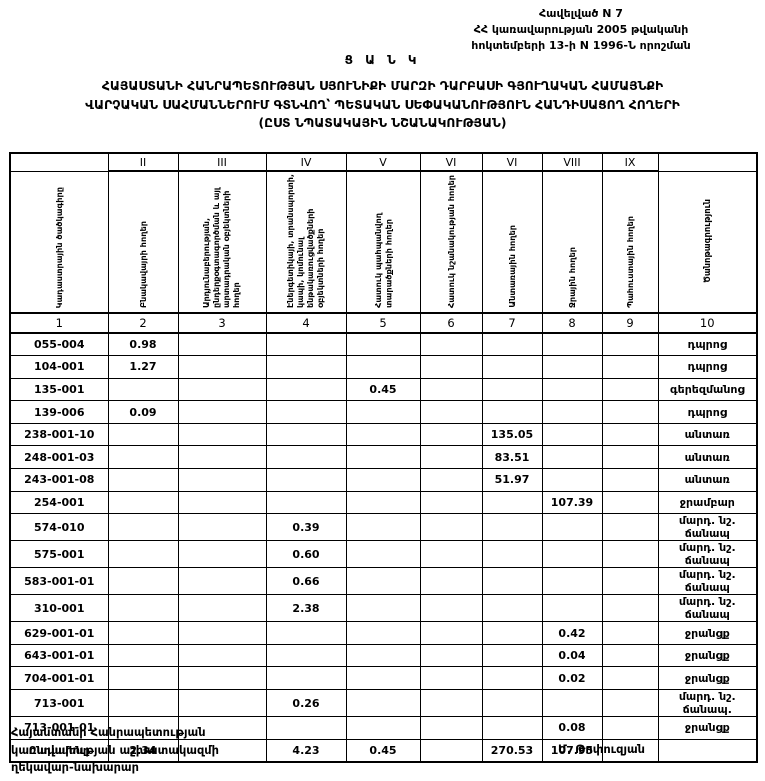  Describe the element at coordinates (59, 581) in the screenshot. I see `row-cadastral-code: 583-001-01` at that location.